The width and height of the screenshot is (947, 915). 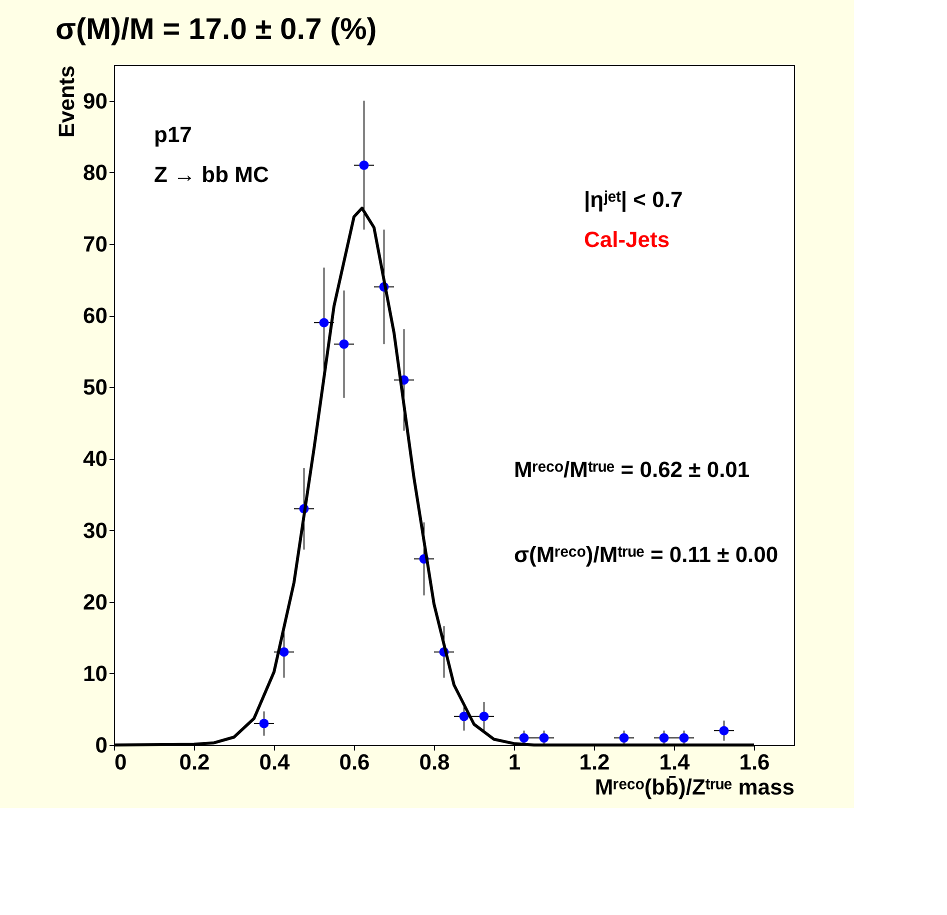 I want to click on y-tick-label: 20, so click(x=95, y=601).